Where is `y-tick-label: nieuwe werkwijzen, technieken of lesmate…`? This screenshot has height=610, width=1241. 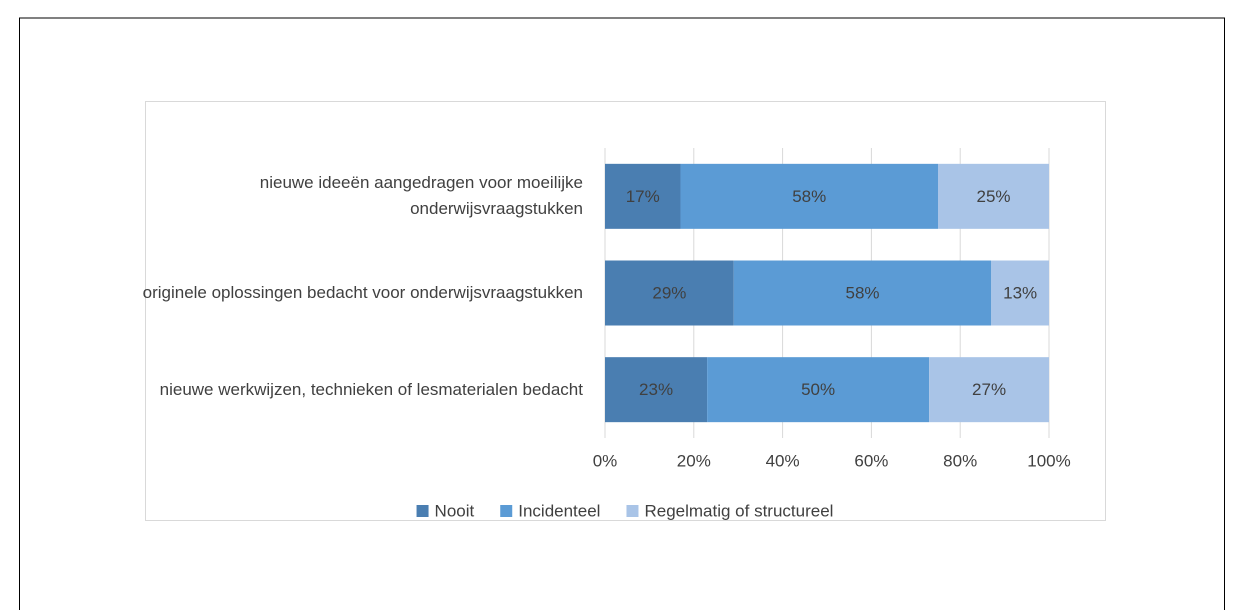
y-tick-label: nieuwe werkwijzen, technieken of lesmate… is located at coordinates (371, 389).